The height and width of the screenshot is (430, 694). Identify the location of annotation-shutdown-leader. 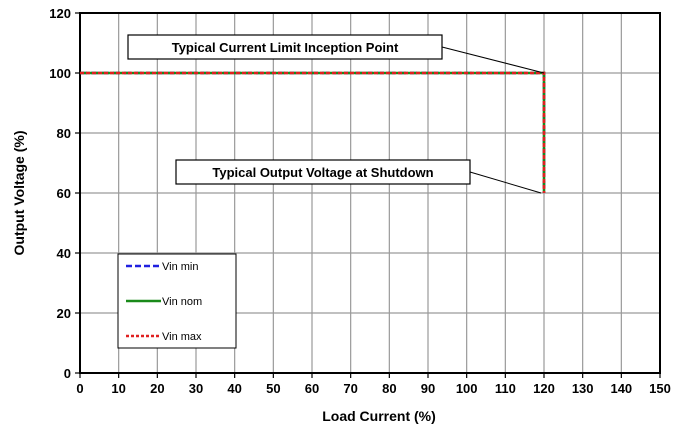
(505, 182).